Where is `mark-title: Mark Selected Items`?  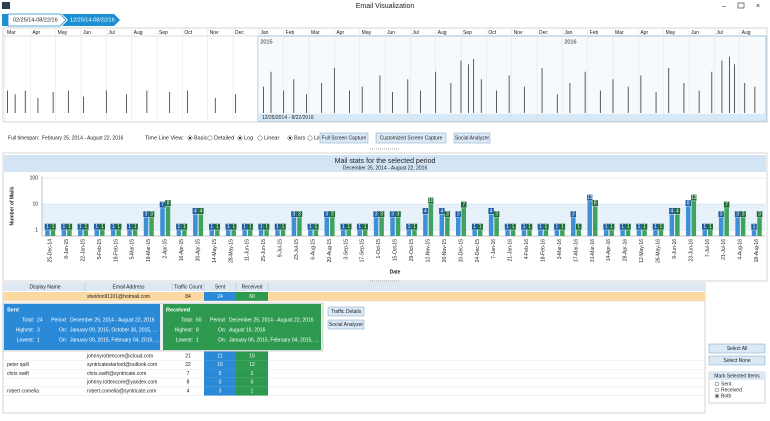 mark-title: Mark Selected Items is located at coordinates (737, 376).